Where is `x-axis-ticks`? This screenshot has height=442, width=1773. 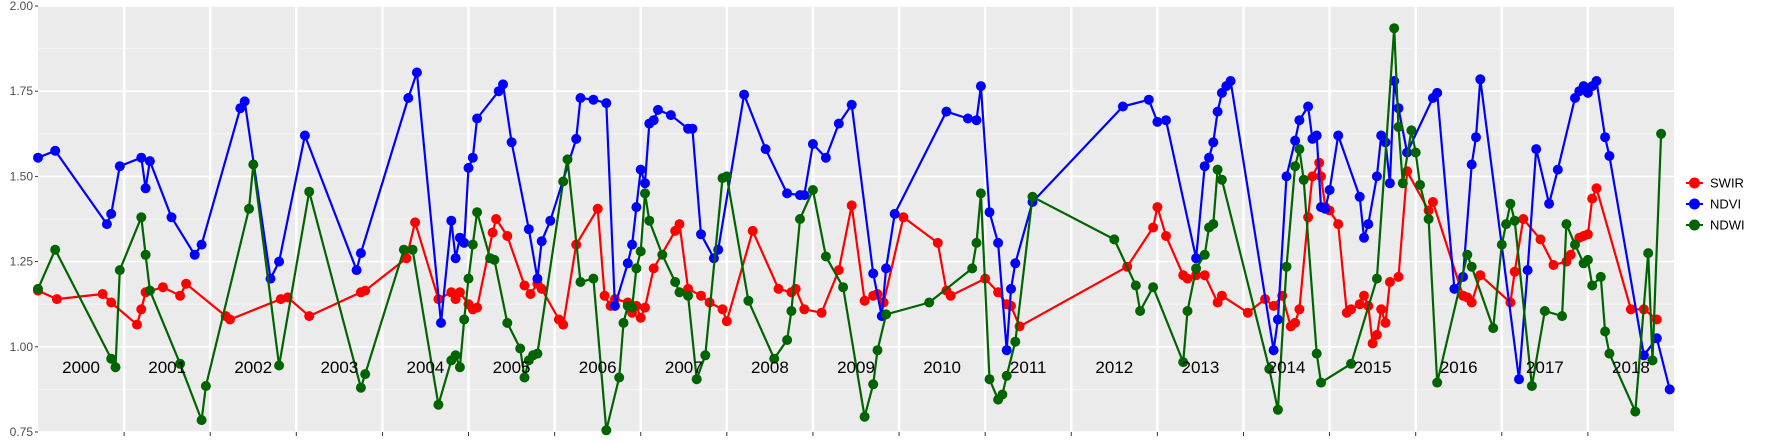
x-axis-ticks is located at coordinates (856, 434).